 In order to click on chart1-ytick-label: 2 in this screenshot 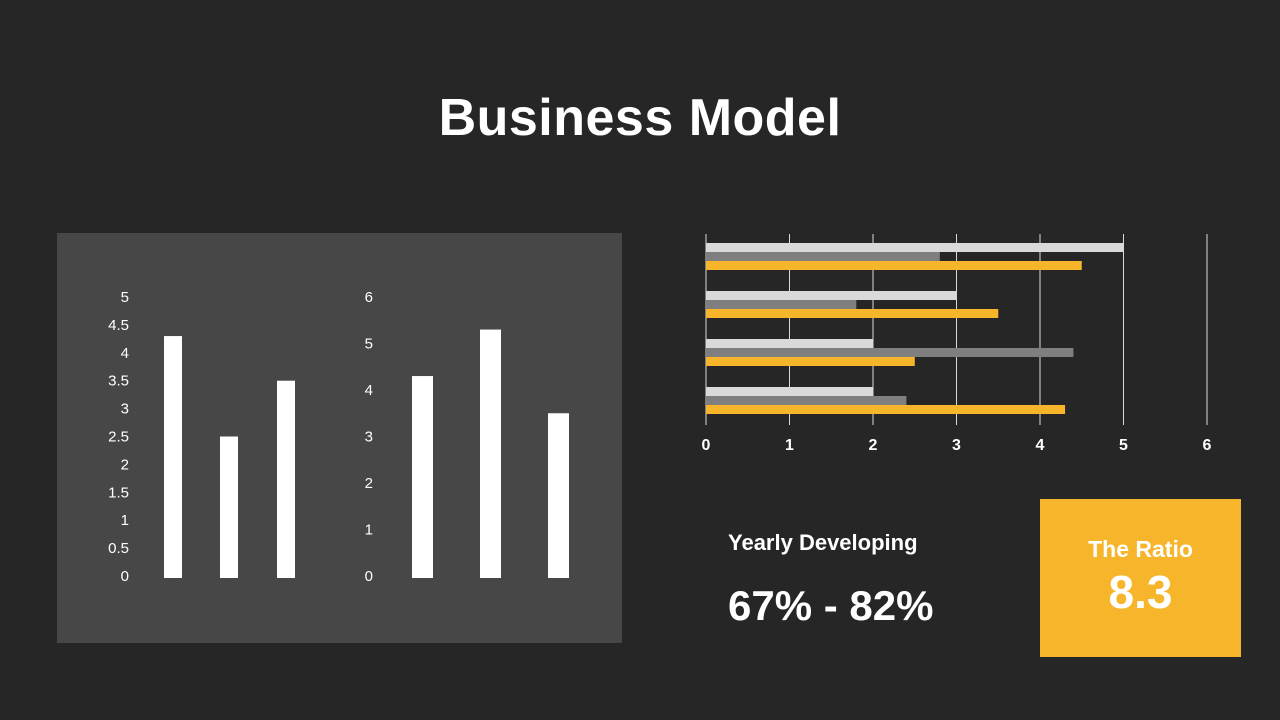, I will do `click(125, 464)`.